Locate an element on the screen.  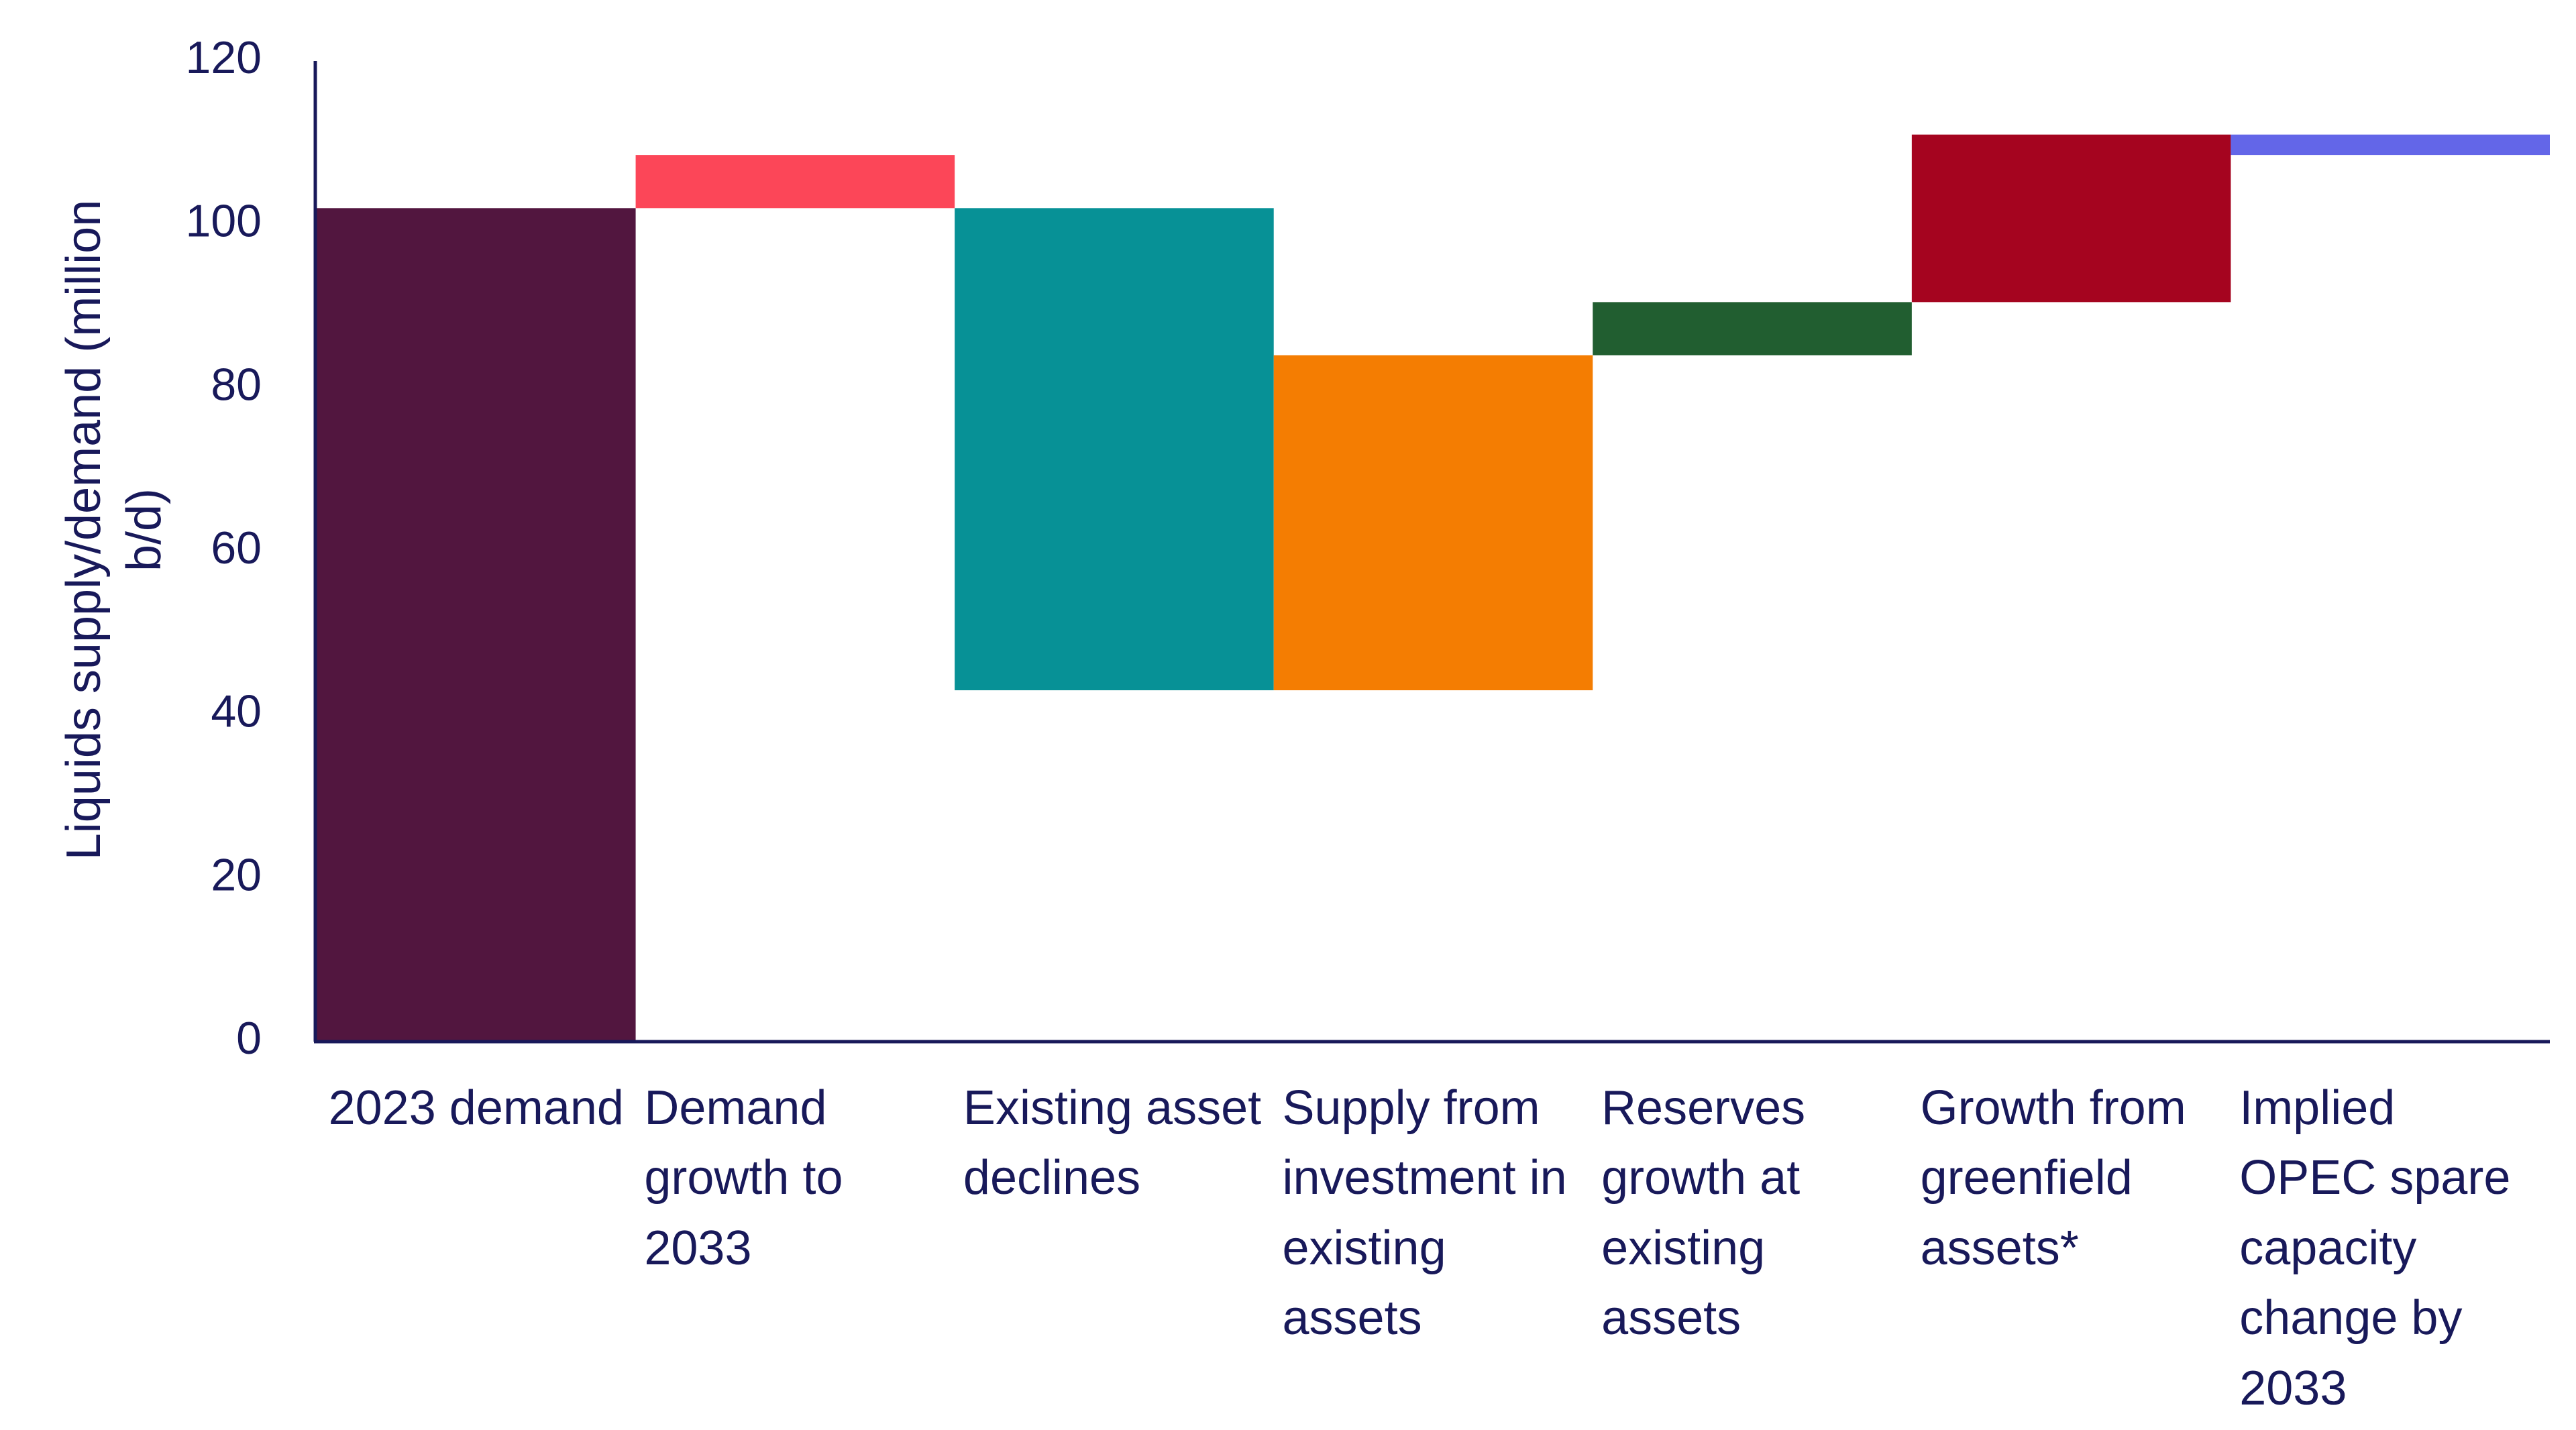
x-tick-label-box: Demand growth to 2033 is located at coordinates (795, 1178).